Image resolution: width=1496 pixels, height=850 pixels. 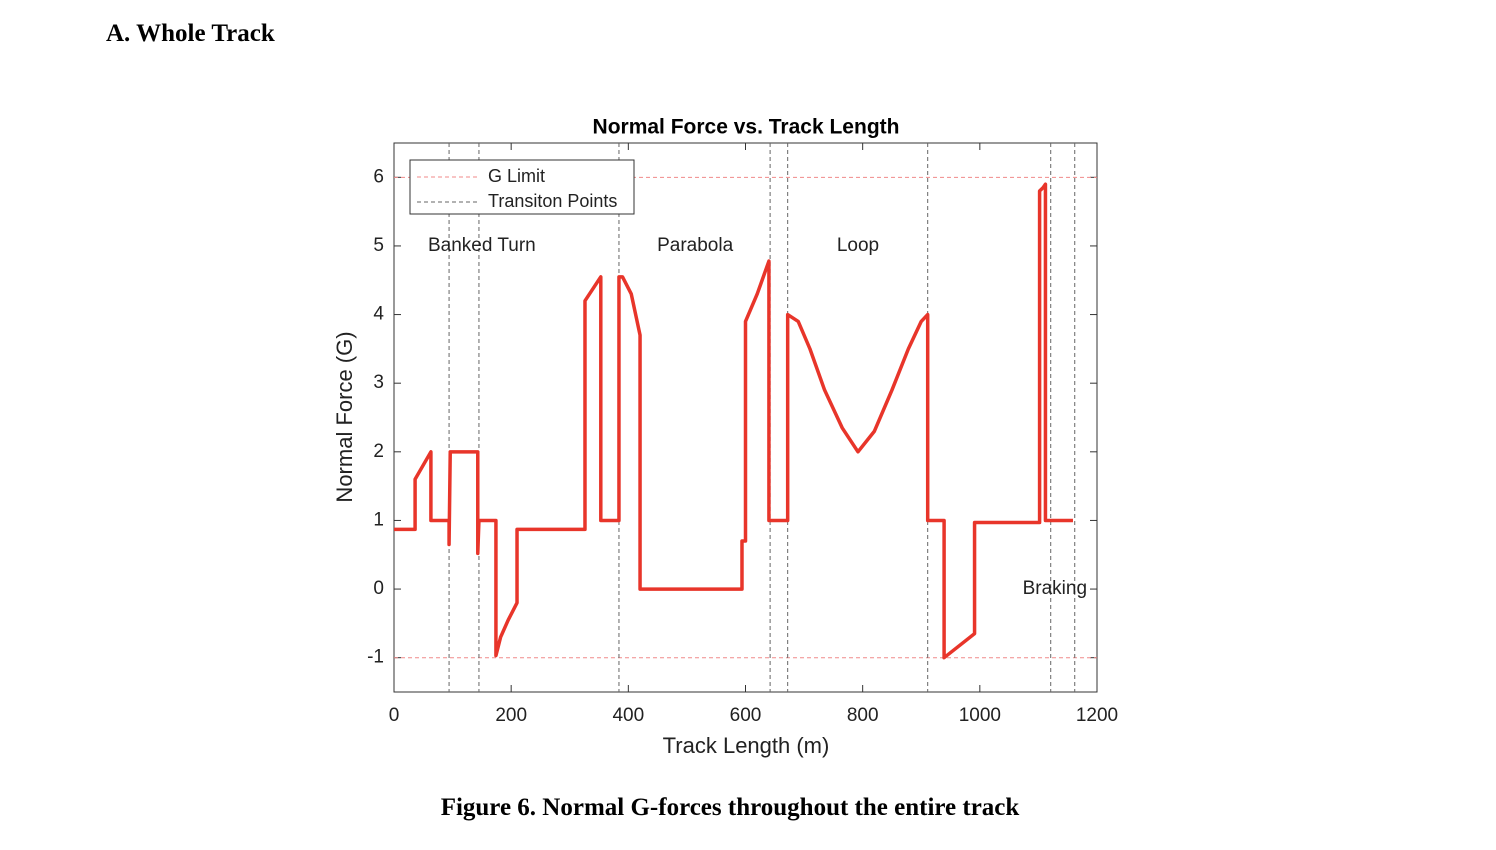 What do you see at coordinates (344, 416) in the screenshot?
I see `y-axis-label: Normal Force (G)` at bounding box center [344, 416].